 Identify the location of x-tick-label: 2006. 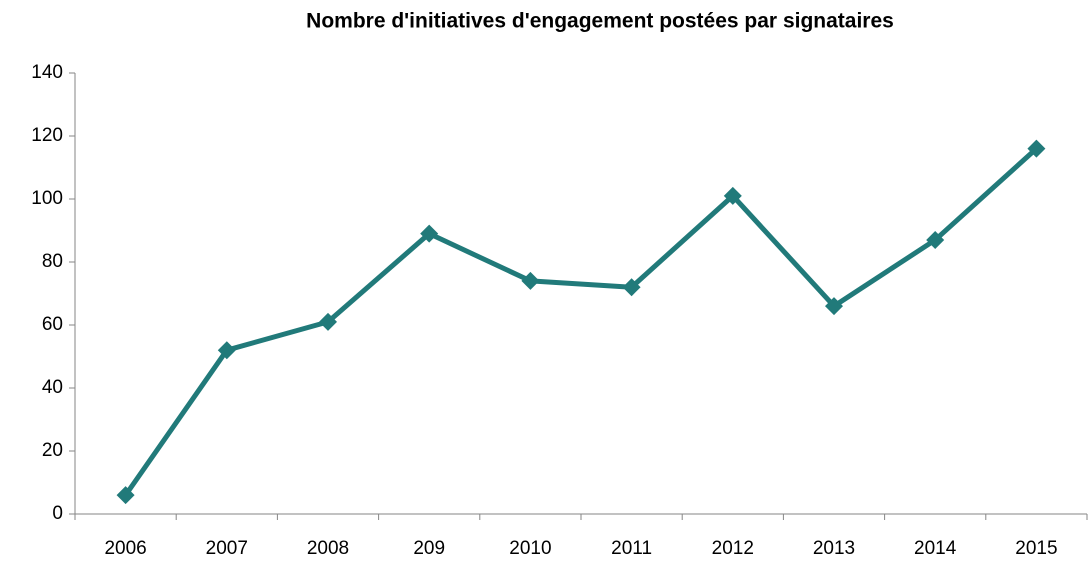
(125, 548).